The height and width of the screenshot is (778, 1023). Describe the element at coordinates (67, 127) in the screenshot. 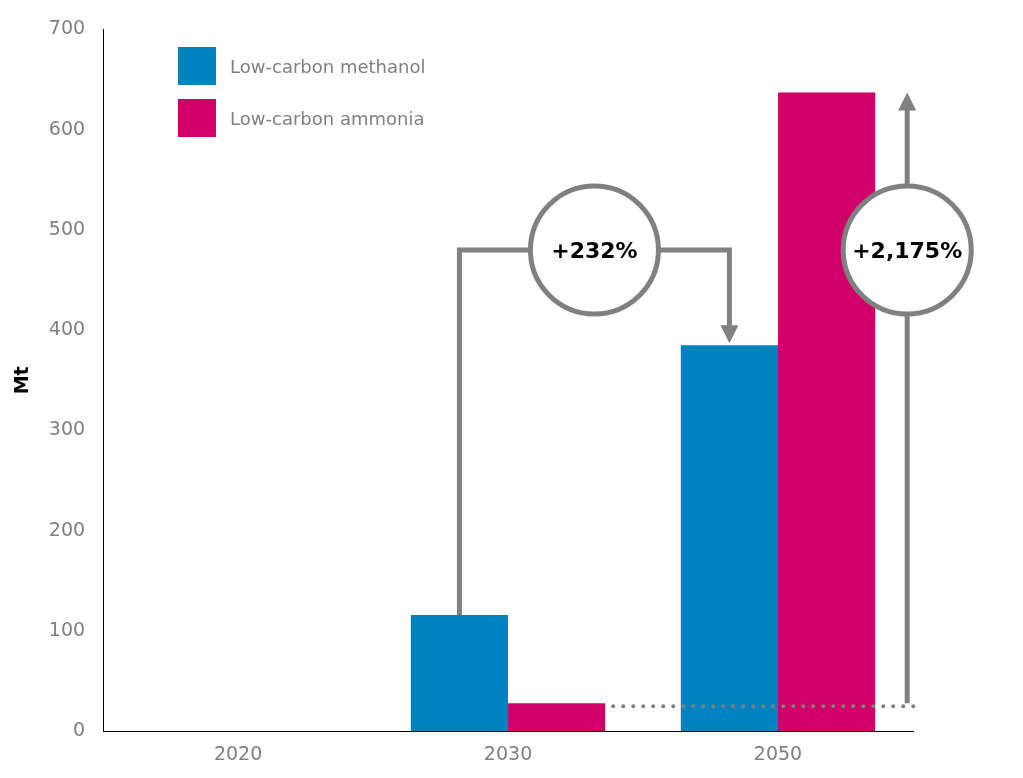

I see `y-tick-label: 600` at that location.